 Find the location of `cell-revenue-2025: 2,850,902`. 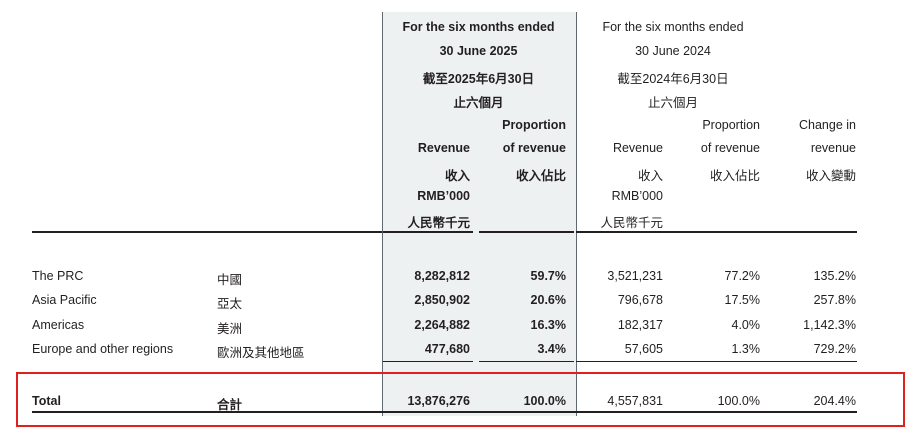

cell-revenue-2025: 2,850,902 is located at coordinates (442, 300).